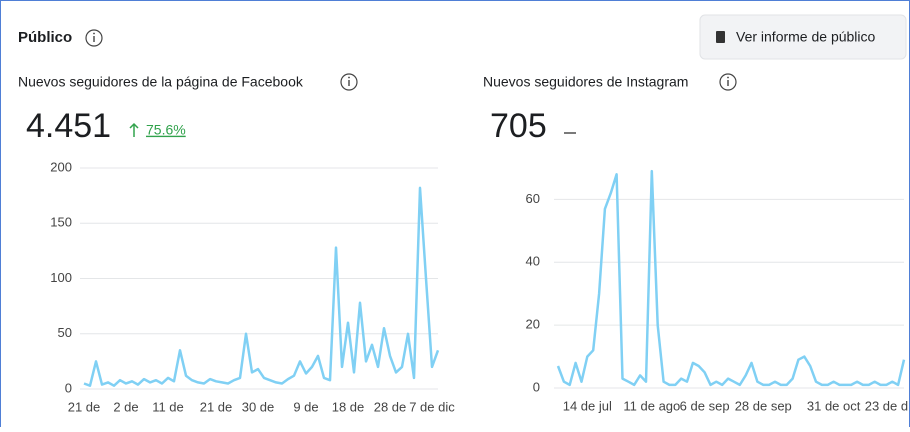 This screenshot has height=432, width=910. What do you see at coordinates (533, 324) in the screenshot?
I see `y-tick-label: 20` at bounding box center [533, 324].